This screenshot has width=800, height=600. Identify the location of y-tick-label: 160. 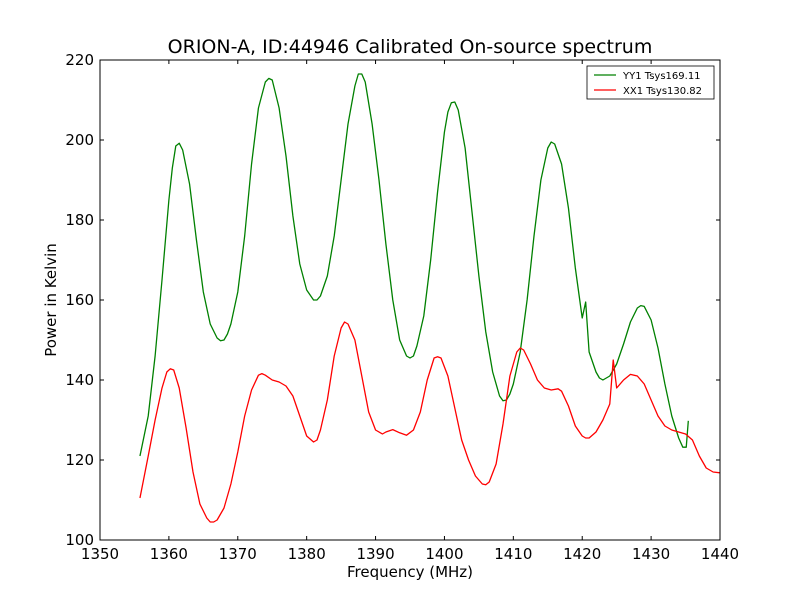
(79, 300).